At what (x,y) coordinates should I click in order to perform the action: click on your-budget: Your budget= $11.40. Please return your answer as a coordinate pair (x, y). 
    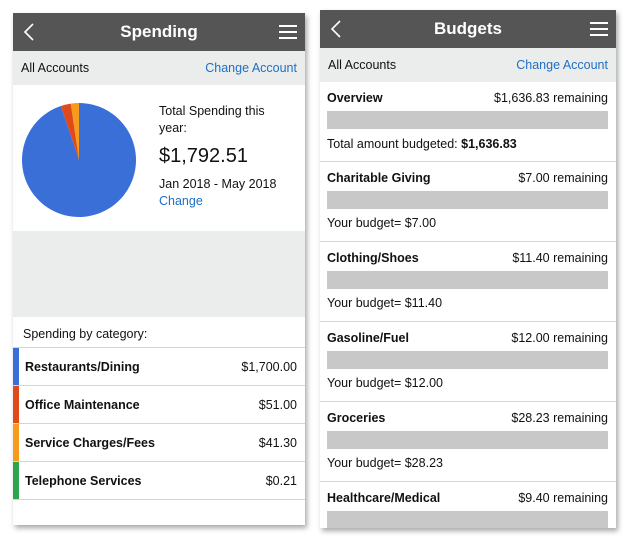
    Looking at the image, I should click on (385, 303).